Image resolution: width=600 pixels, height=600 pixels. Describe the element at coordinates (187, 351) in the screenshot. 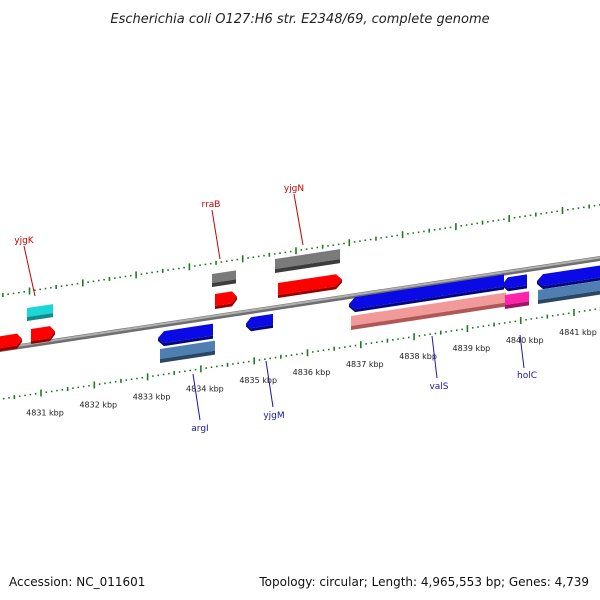

I see `feature-gene-argi` at that location.